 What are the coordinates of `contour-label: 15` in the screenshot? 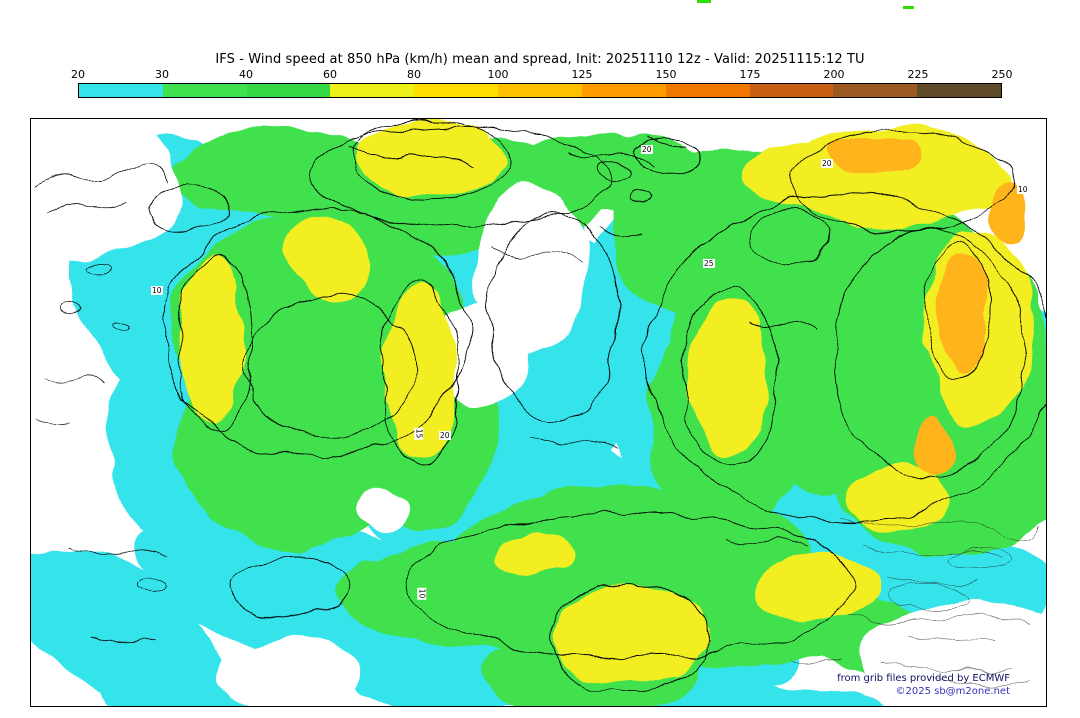 It's located at (419, 433).